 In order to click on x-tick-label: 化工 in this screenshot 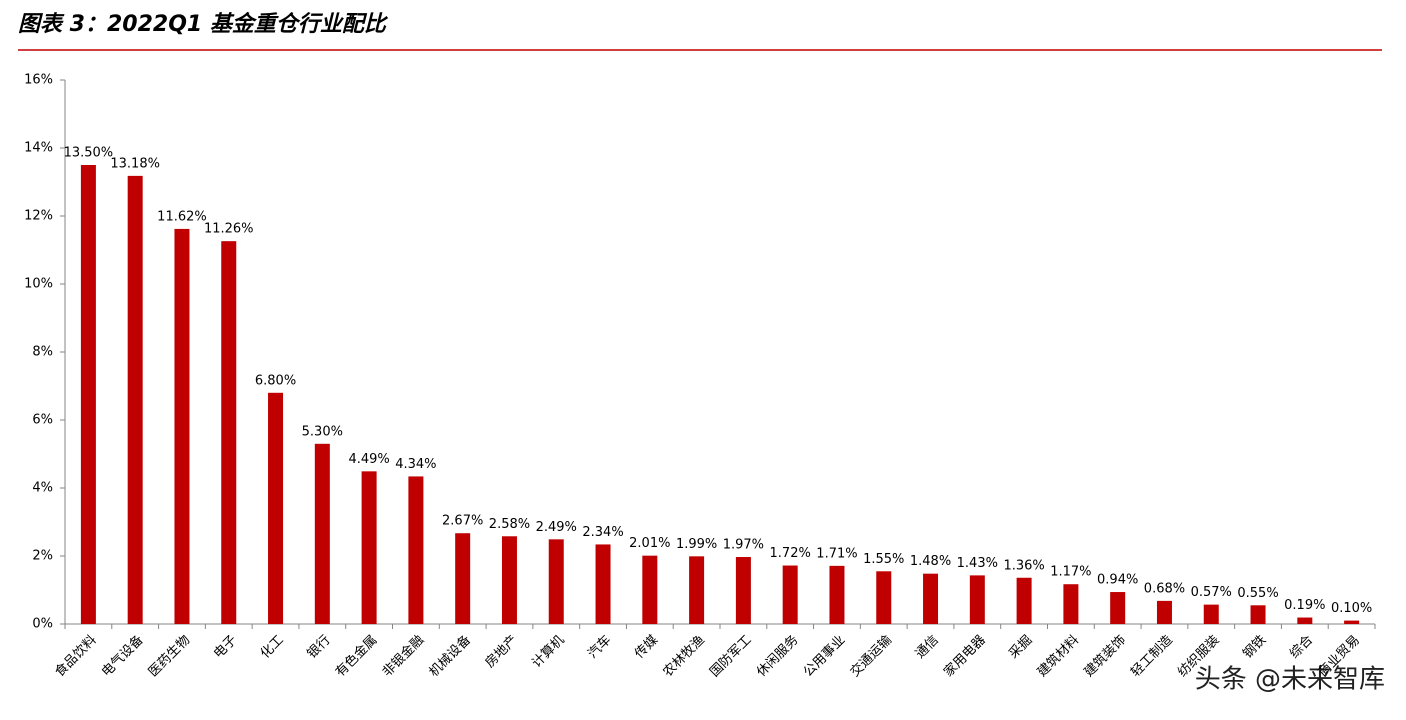, I will do `click(272, 647)`.